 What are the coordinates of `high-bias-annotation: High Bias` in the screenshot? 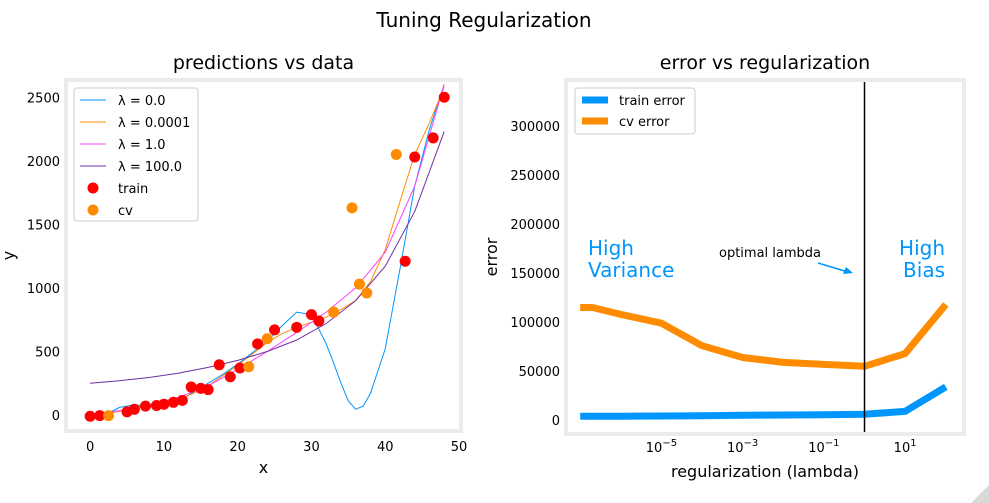 It's located at (922, 259).